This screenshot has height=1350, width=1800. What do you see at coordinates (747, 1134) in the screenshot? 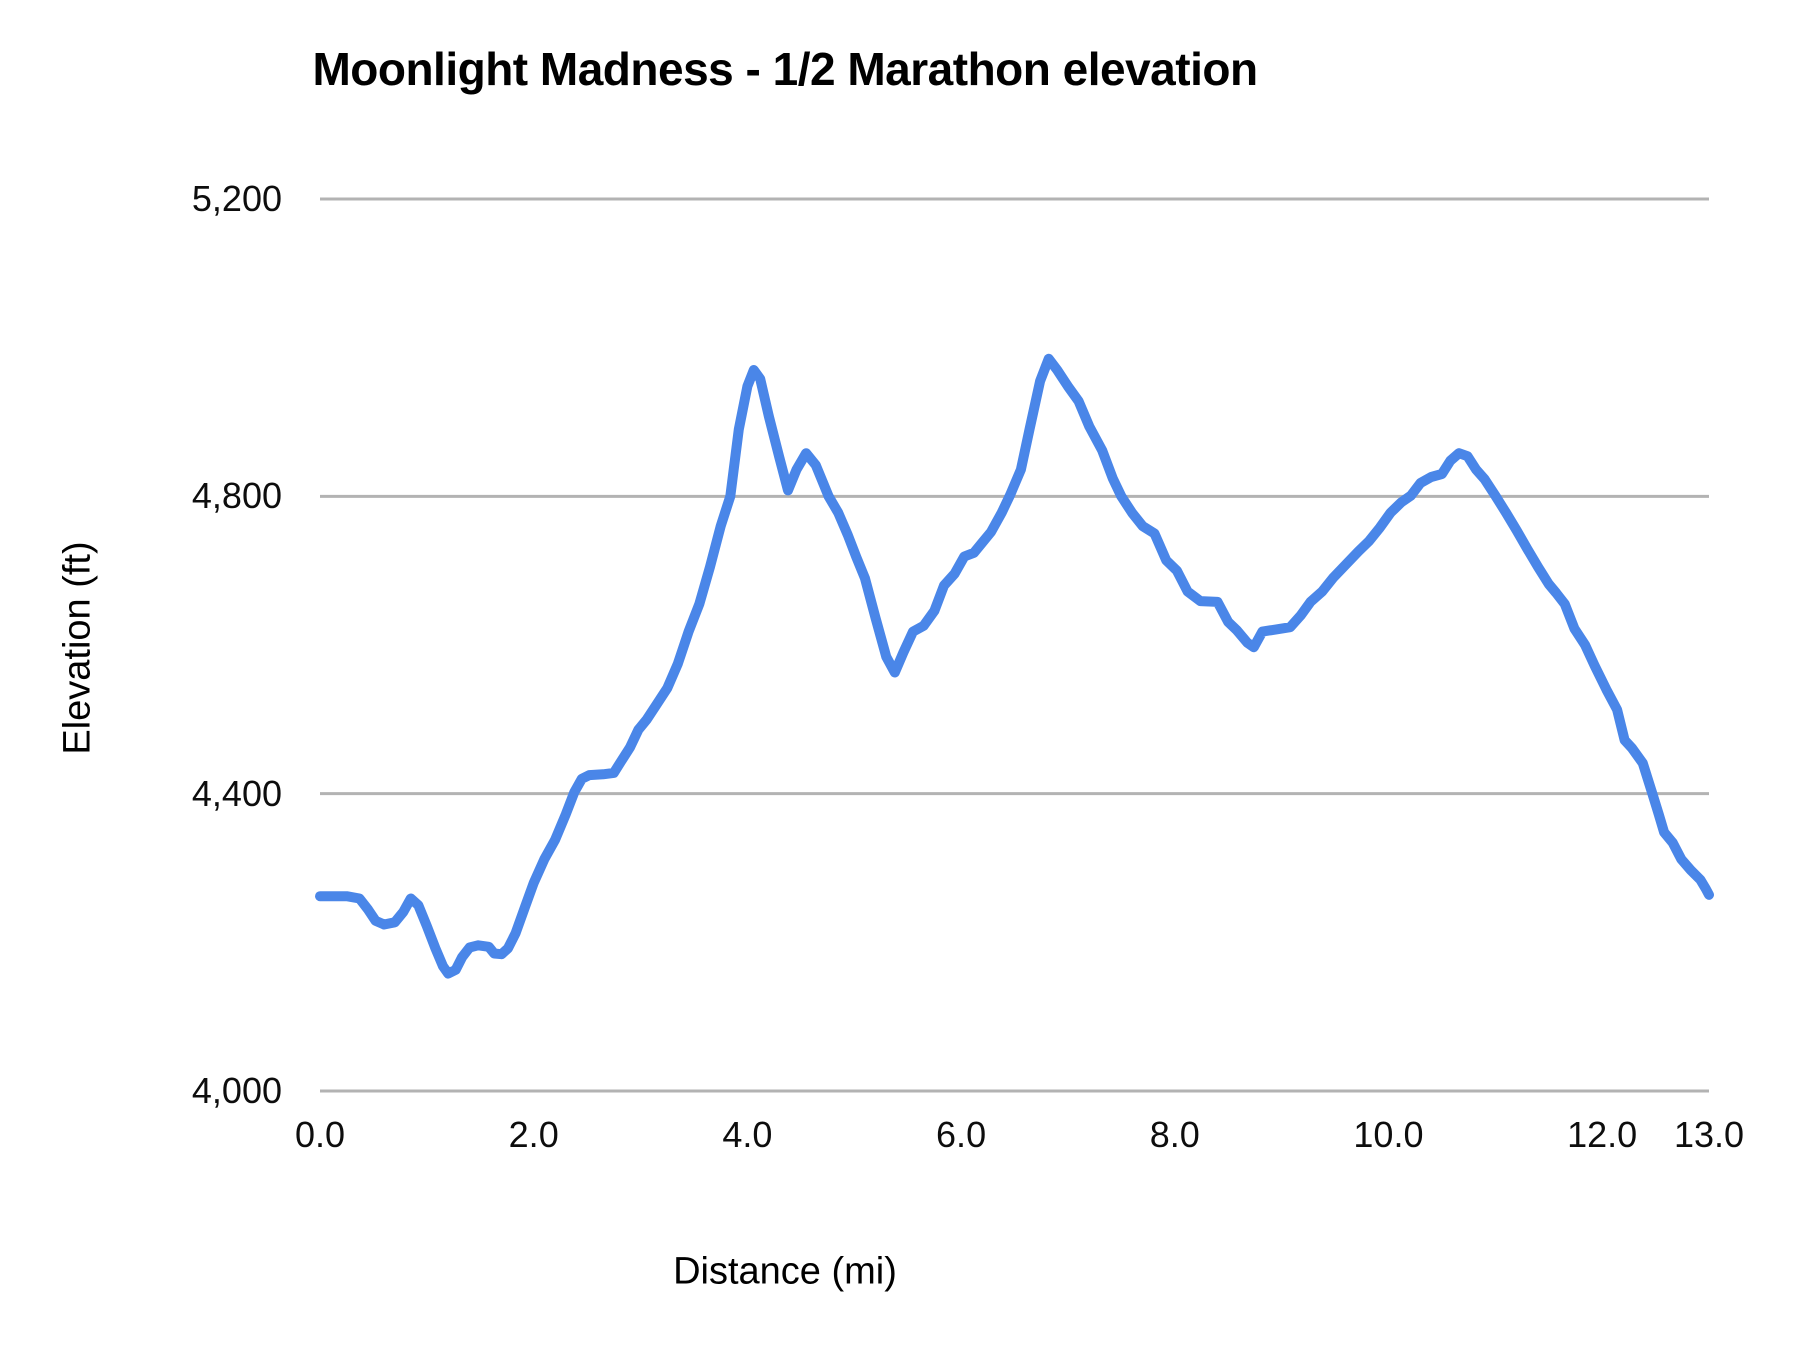
I see `x-tick-label: 4.0` at bounding box center [747, 1134].